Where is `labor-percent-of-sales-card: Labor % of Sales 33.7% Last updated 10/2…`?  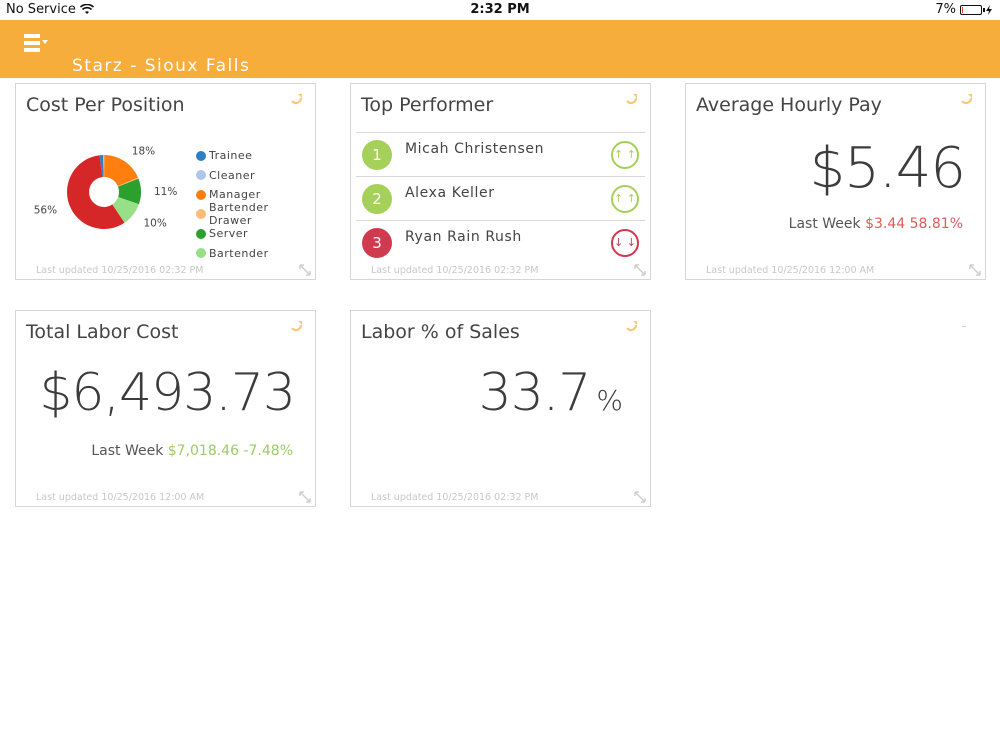
labor-percent-of-sales-card: Labor % of Sales 33.7% Last updated 10/2… is located at coordinates (500, 408).